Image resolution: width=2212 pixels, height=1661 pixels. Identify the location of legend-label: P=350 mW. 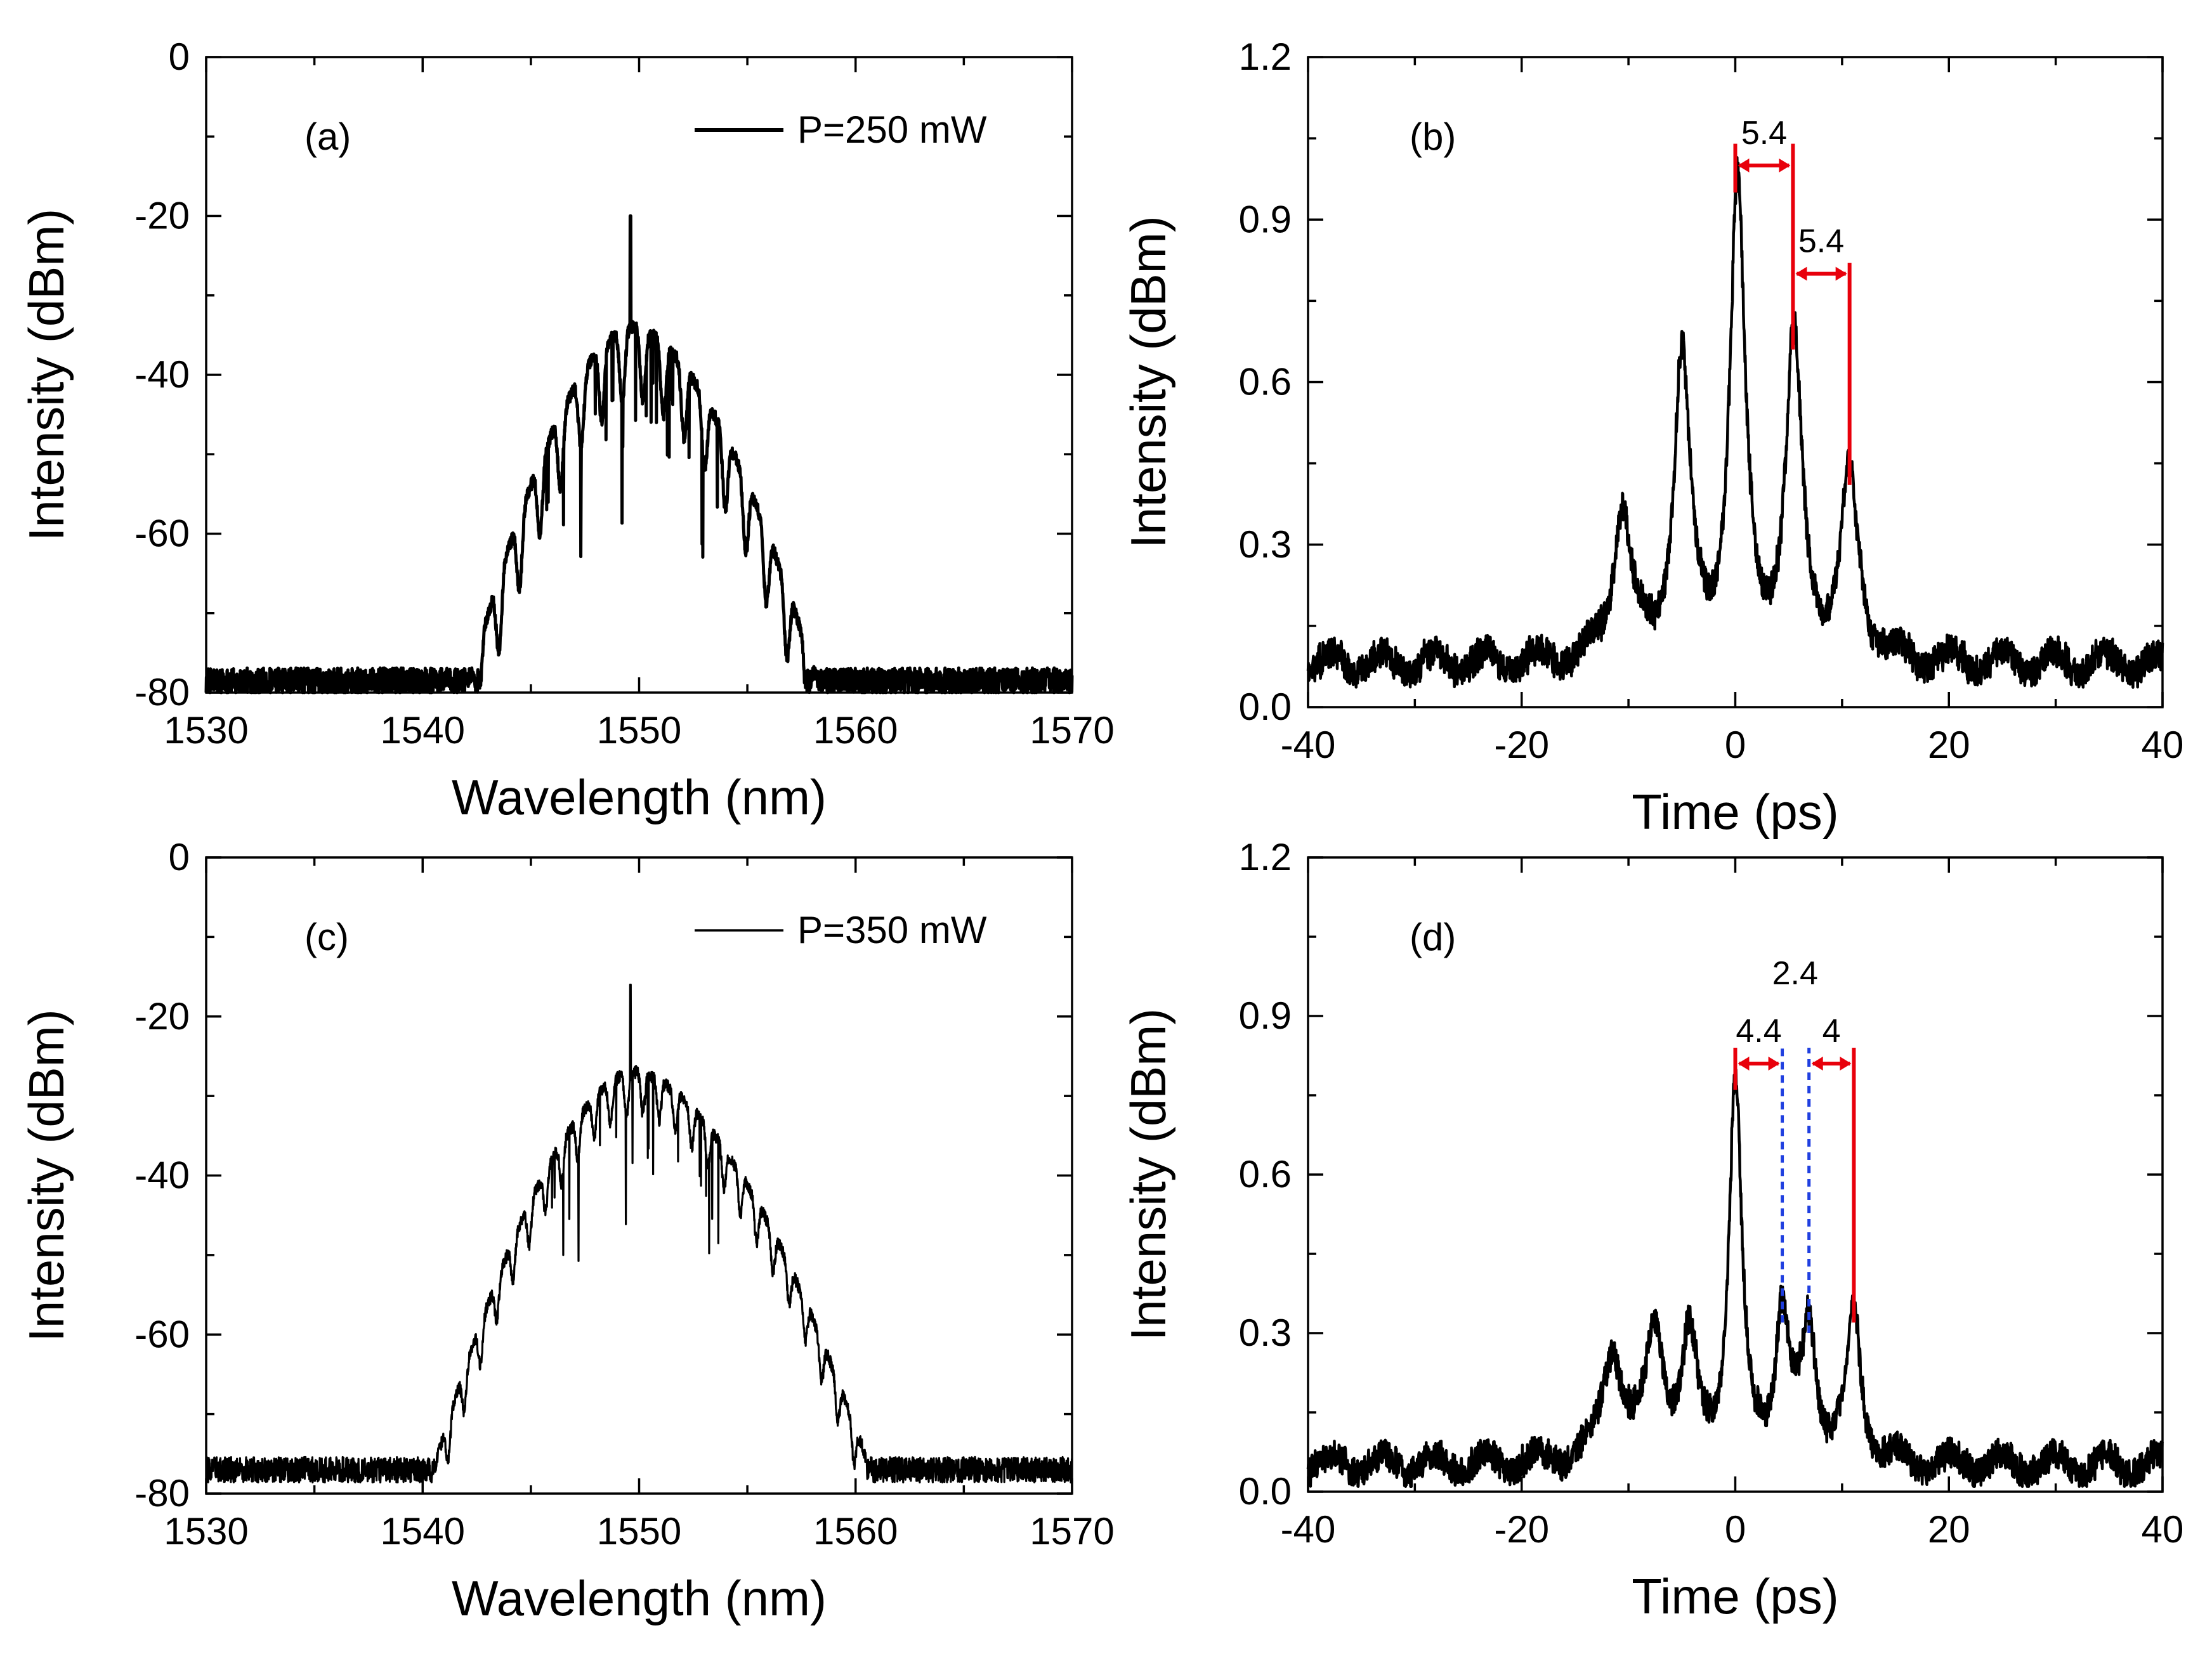
(892, 930).